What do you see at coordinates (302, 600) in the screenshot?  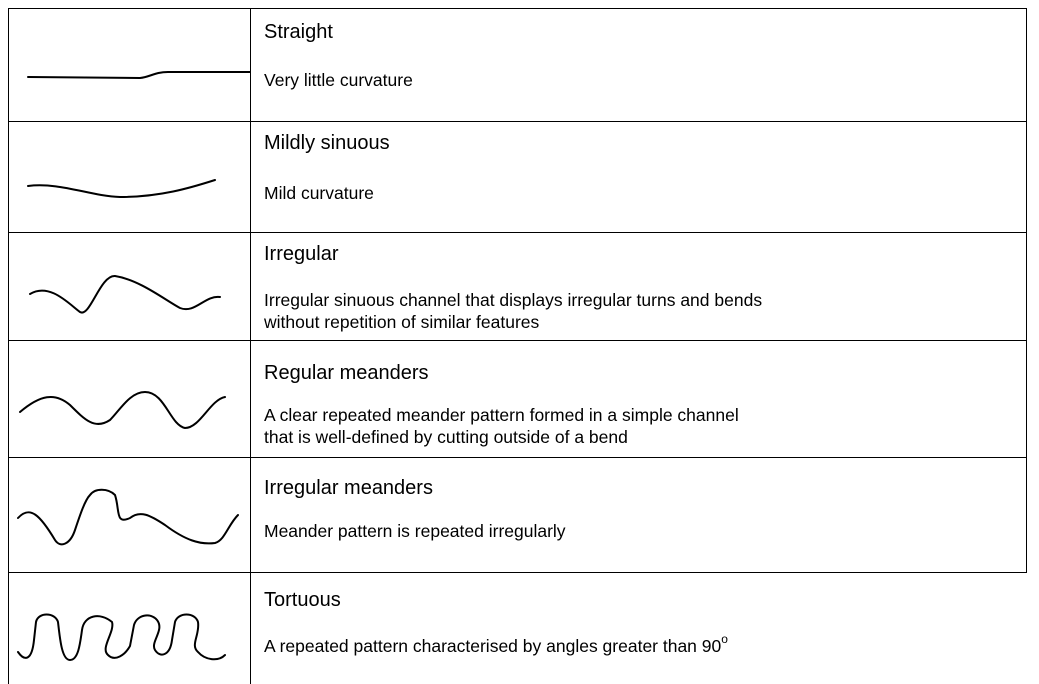 I see `row-title: Tortuous` at bounding box center [302, 600].